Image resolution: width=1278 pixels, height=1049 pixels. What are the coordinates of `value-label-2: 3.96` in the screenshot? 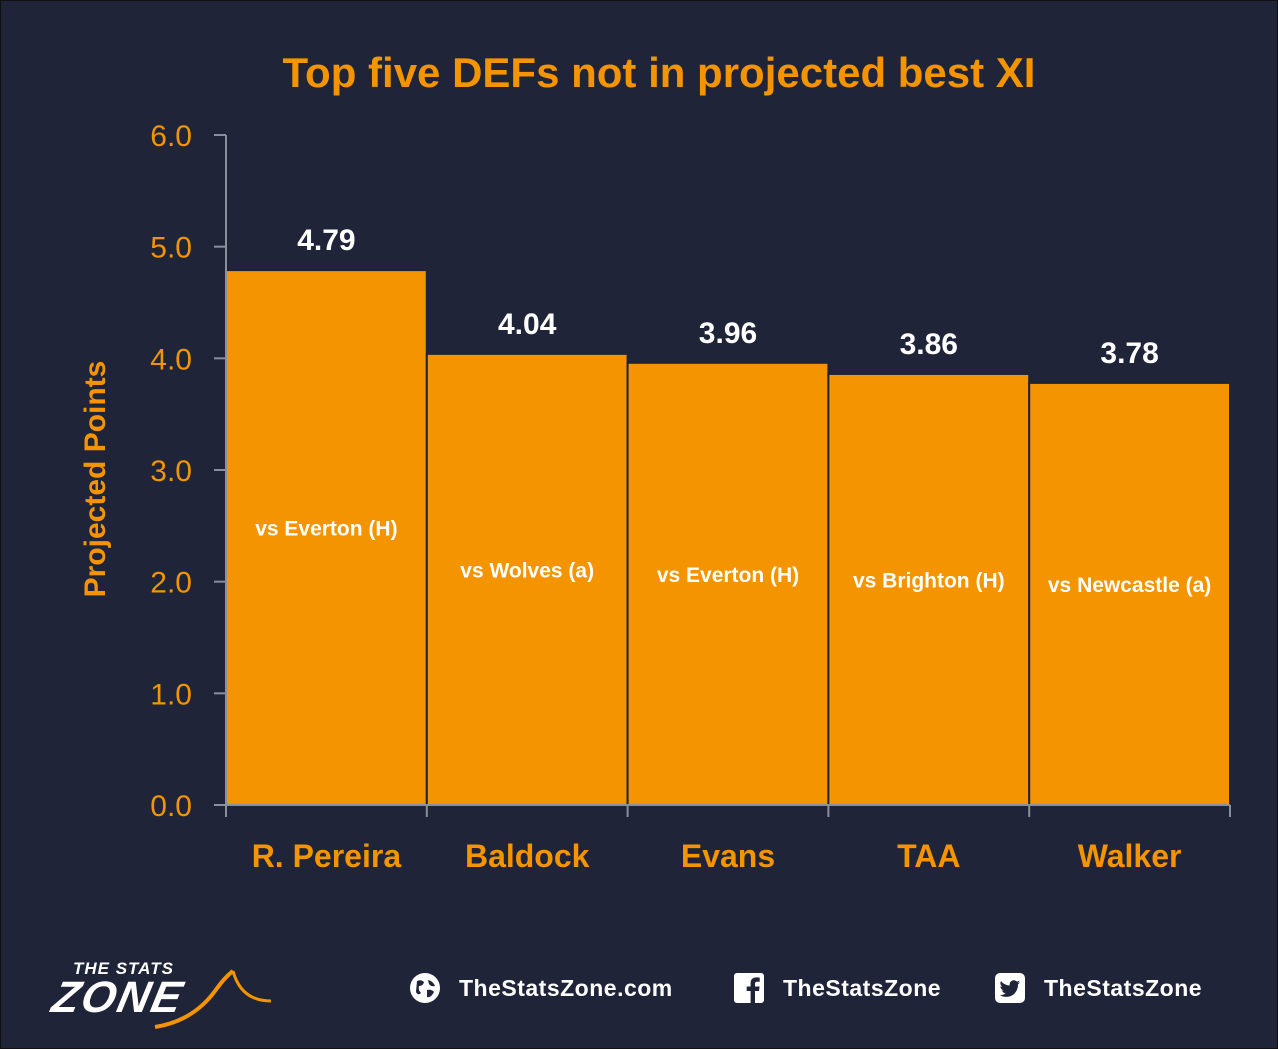 It's located at (728, 333).